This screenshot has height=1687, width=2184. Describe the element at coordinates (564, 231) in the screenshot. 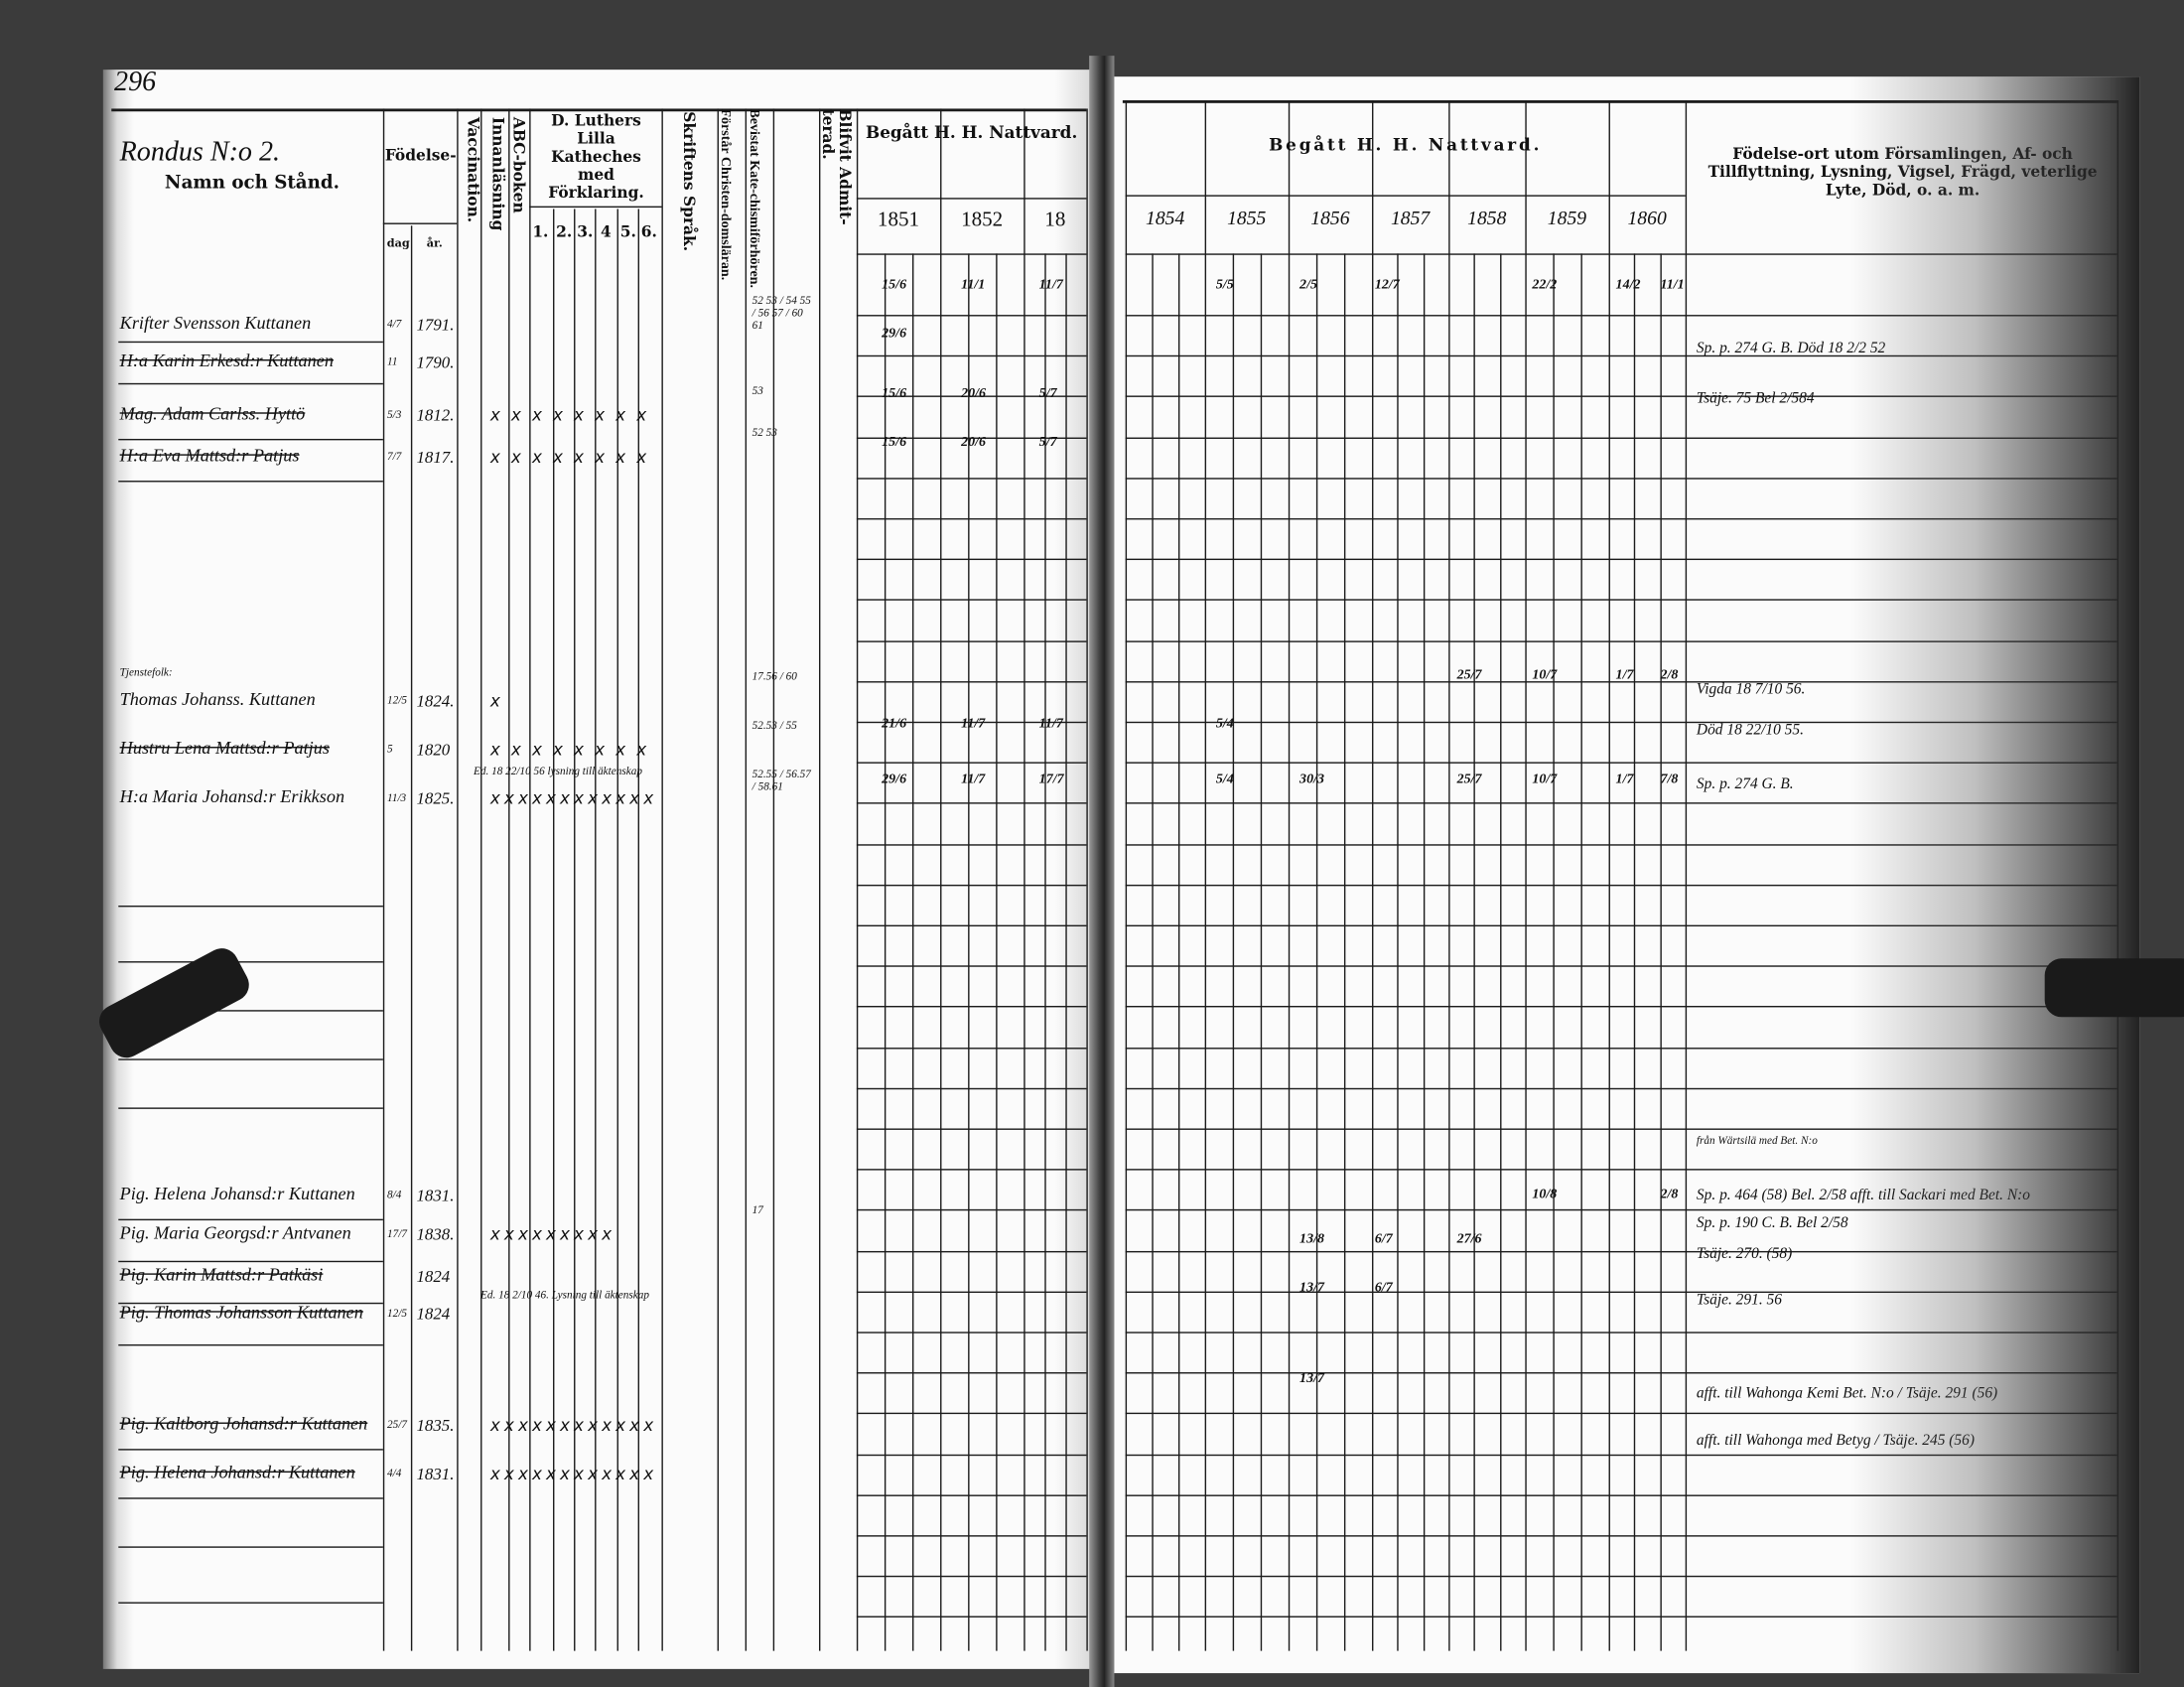

I see `luther-part-header: 2.` at that location.